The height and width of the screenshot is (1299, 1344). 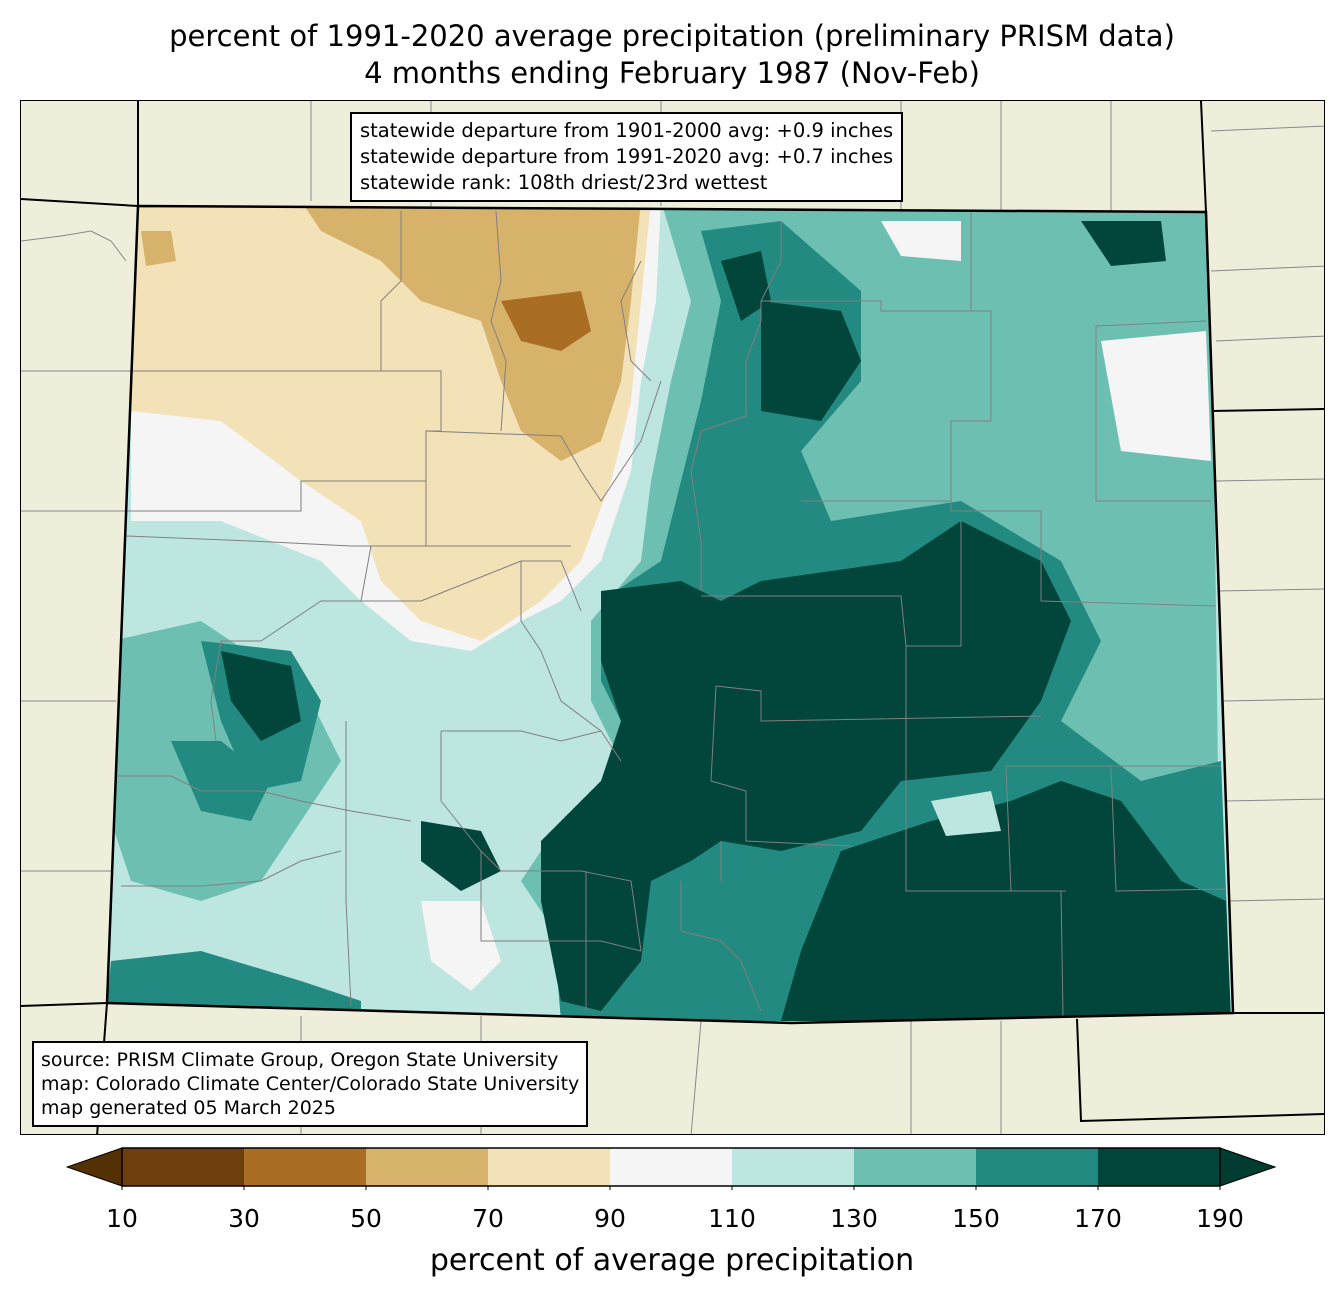 What do you see at coordinates (122, 1218) in the screenshot?
I see `colorbar-tick-label: 10` at bounding box center [122, 1218].